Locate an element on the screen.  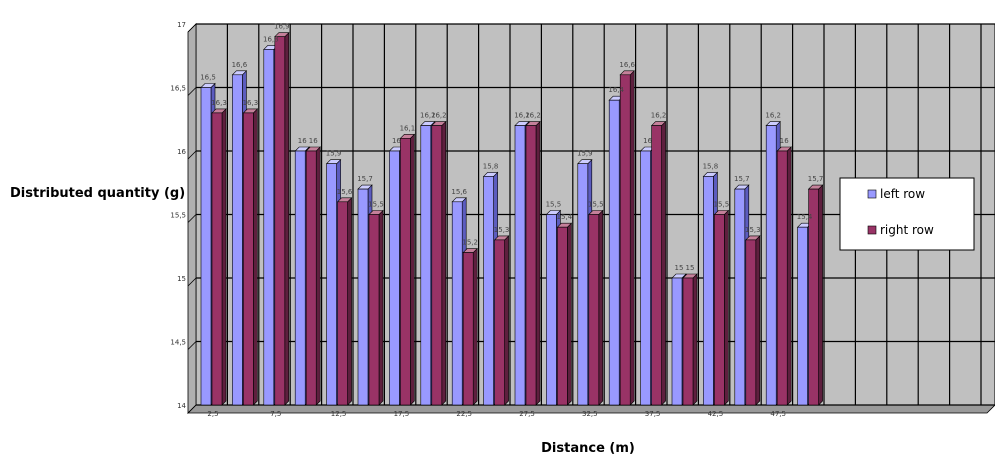
y-tick-label: 14,5 is located at coordinates (178, 343).